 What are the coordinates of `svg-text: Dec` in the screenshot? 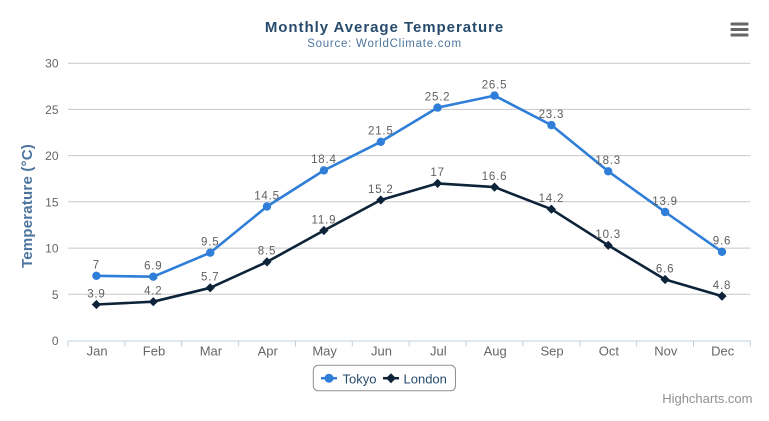 It's located at (723, 350).